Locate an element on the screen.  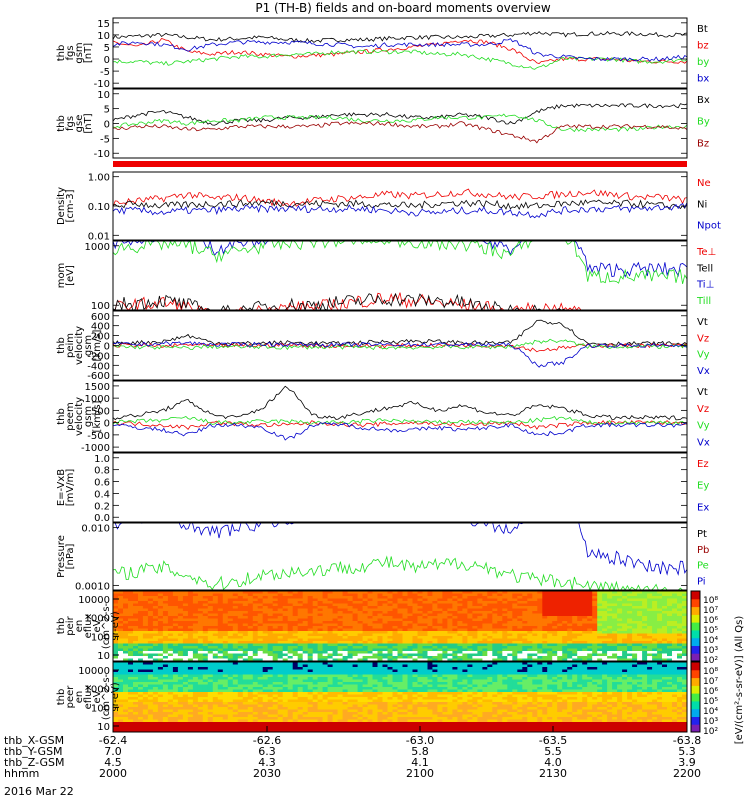
y-tick-label: 0 is located at coordinates (107, 60).